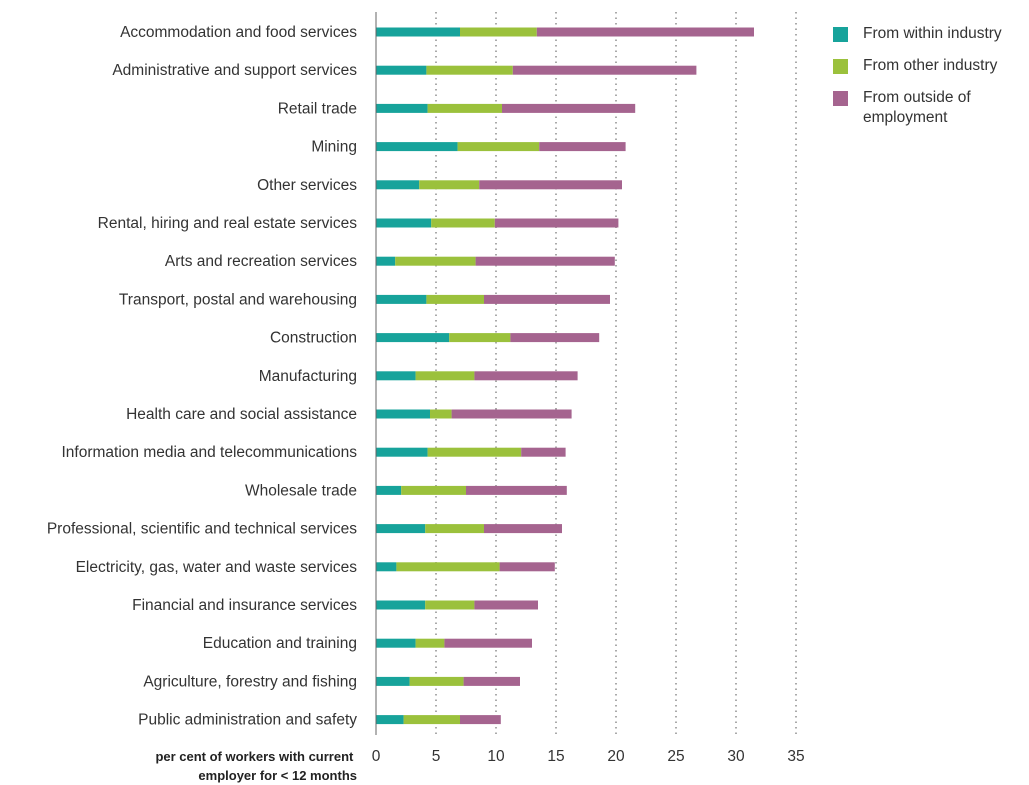 The height and width of the screenshot is (785, 1029). I want to click on legend-item-outside: From outside of employment, so click(931, 108).